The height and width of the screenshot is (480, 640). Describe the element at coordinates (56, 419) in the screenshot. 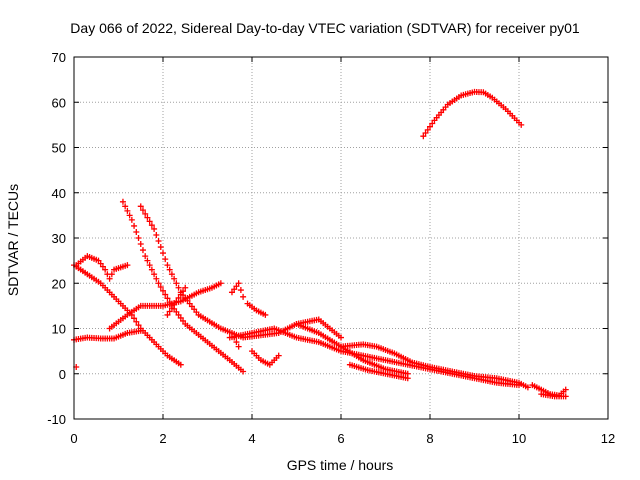

I see `y-tick-label: -10` at that location.